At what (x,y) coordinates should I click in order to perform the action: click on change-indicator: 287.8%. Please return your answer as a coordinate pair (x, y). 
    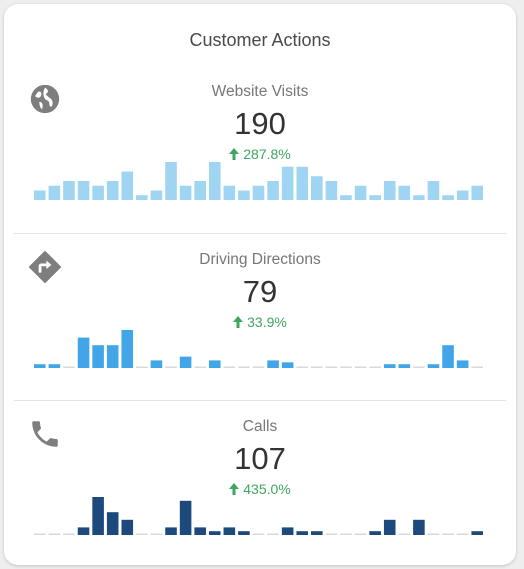
    Looking at the image, I should click on (260, 154).